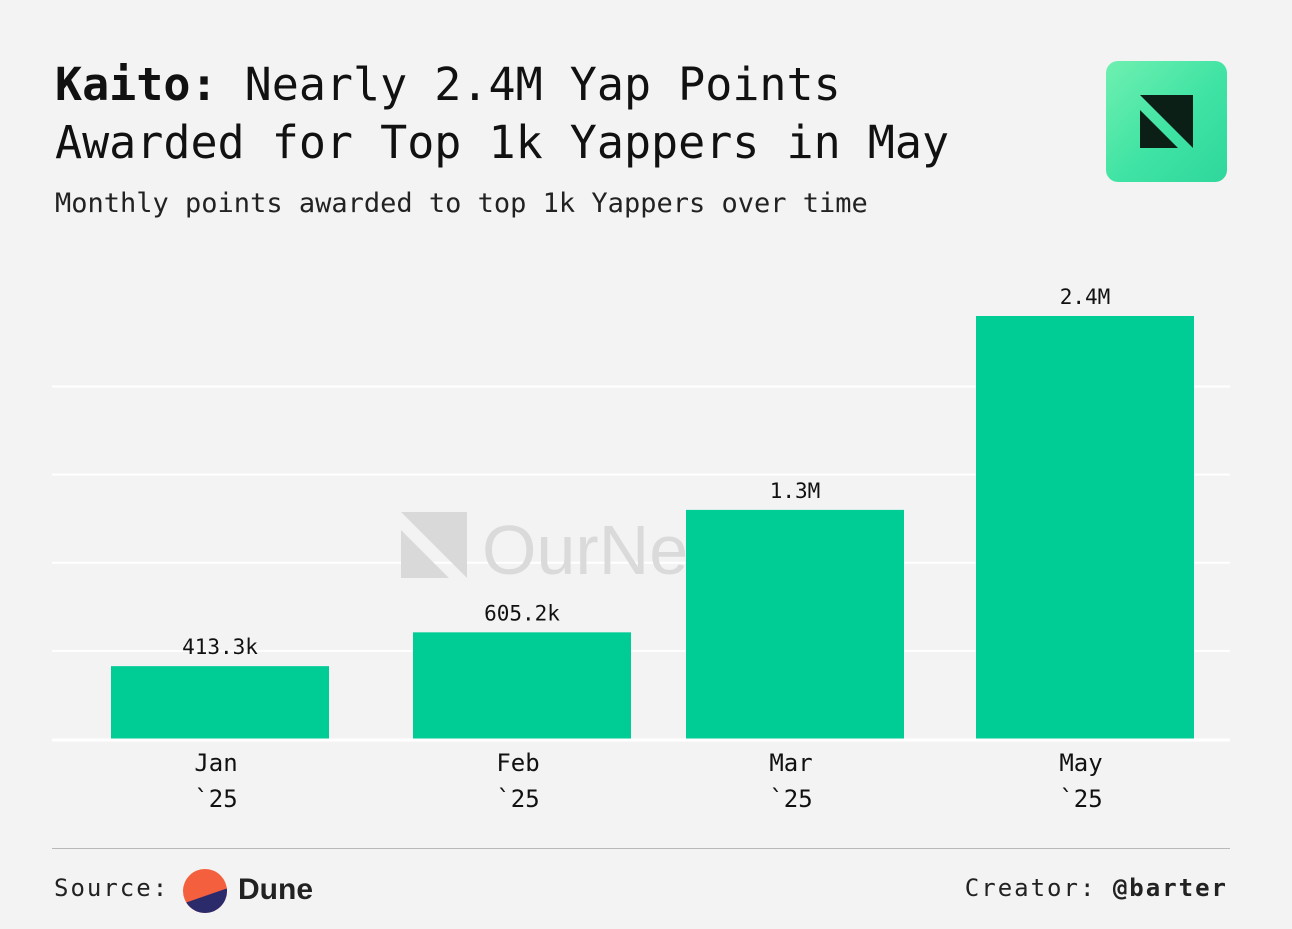  Describe the element at coordinates (136, 84) in the screenshot. I see `title-lead: Kaito:` at that location.